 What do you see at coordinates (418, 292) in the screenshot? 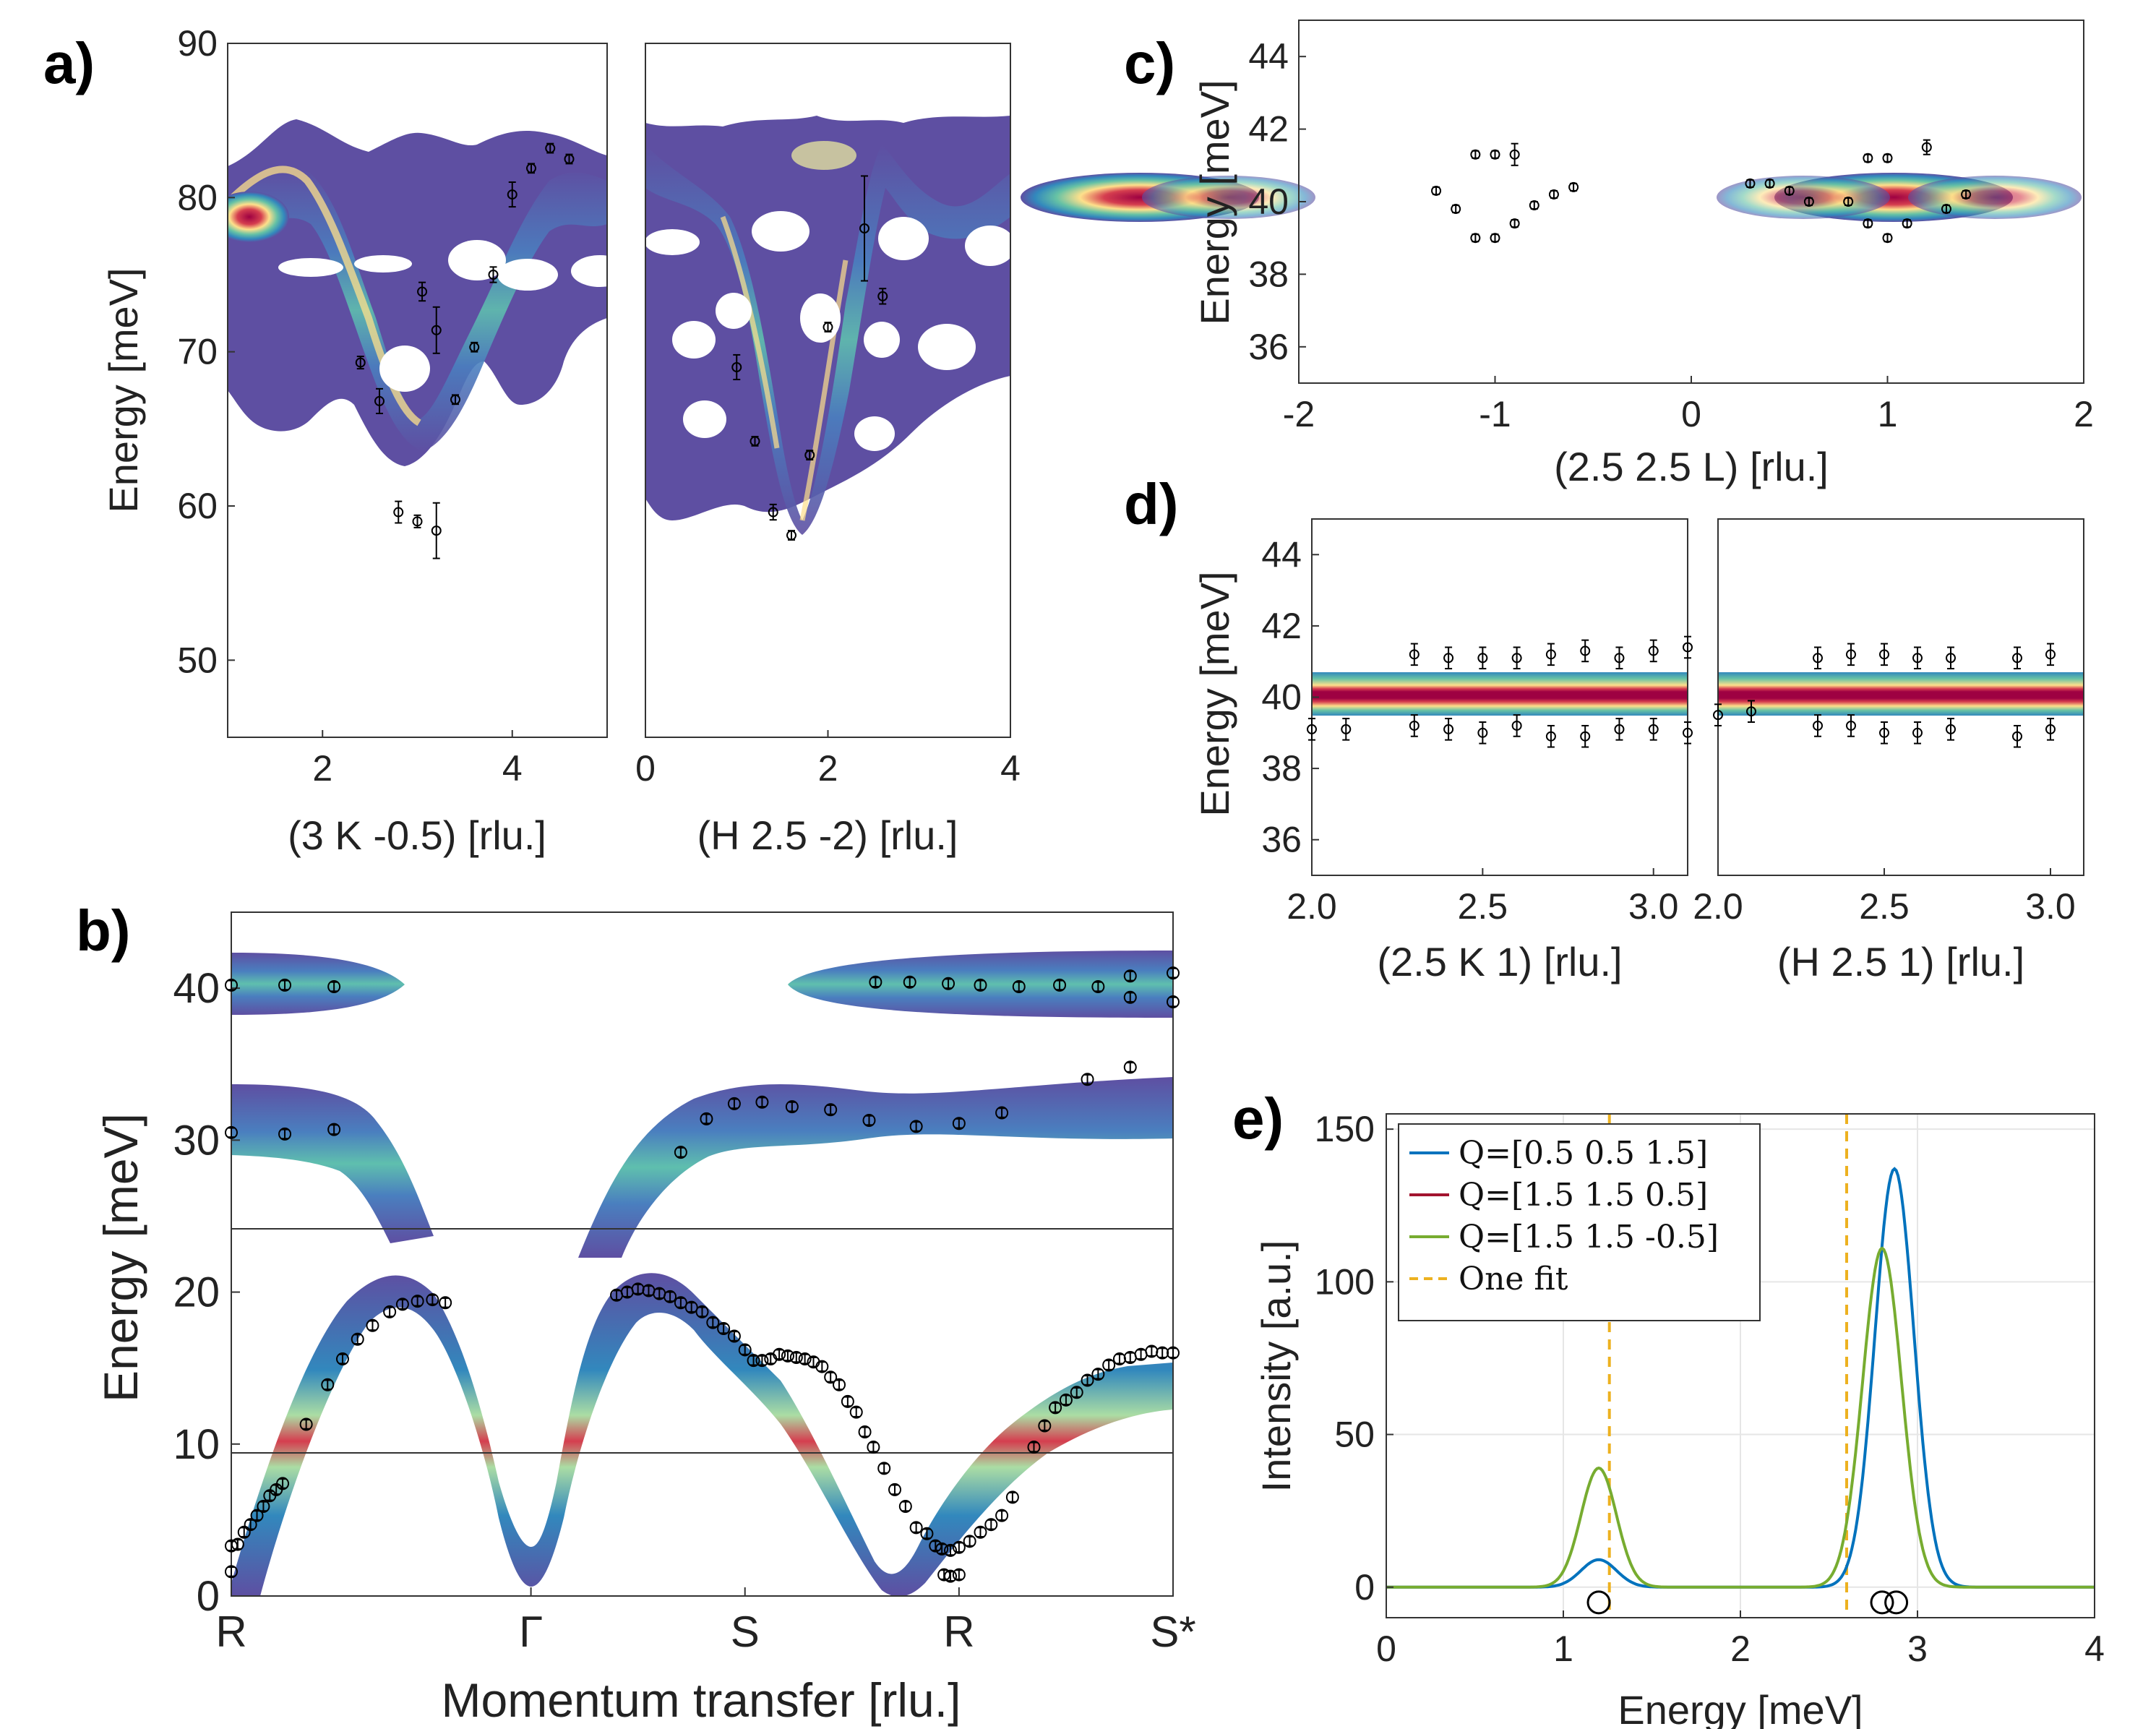
I see `a-left-heatmap` at bounding box center [418, 292].